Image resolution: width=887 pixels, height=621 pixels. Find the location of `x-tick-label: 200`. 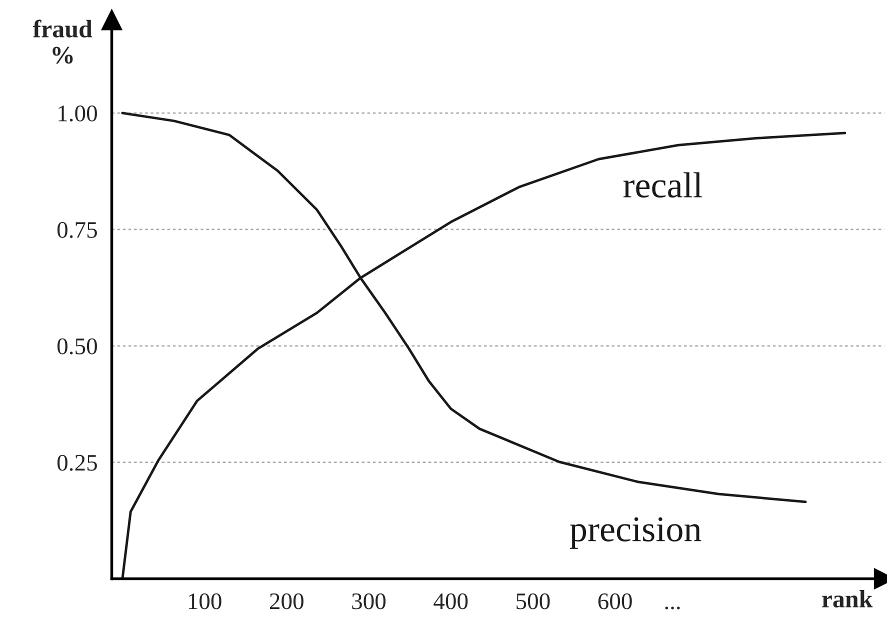

x-tick-label: 200 is located at coordinates (287, 601).